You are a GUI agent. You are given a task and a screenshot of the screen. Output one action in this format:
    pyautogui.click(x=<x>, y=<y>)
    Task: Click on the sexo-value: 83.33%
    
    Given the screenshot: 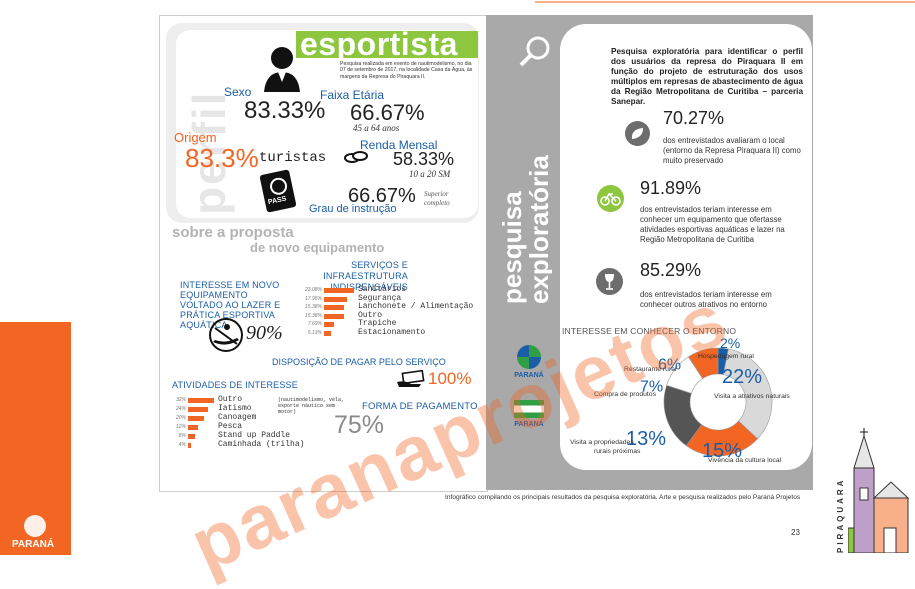 What is the action you would take?
    pyautogui.click(x=285, y=110)
    